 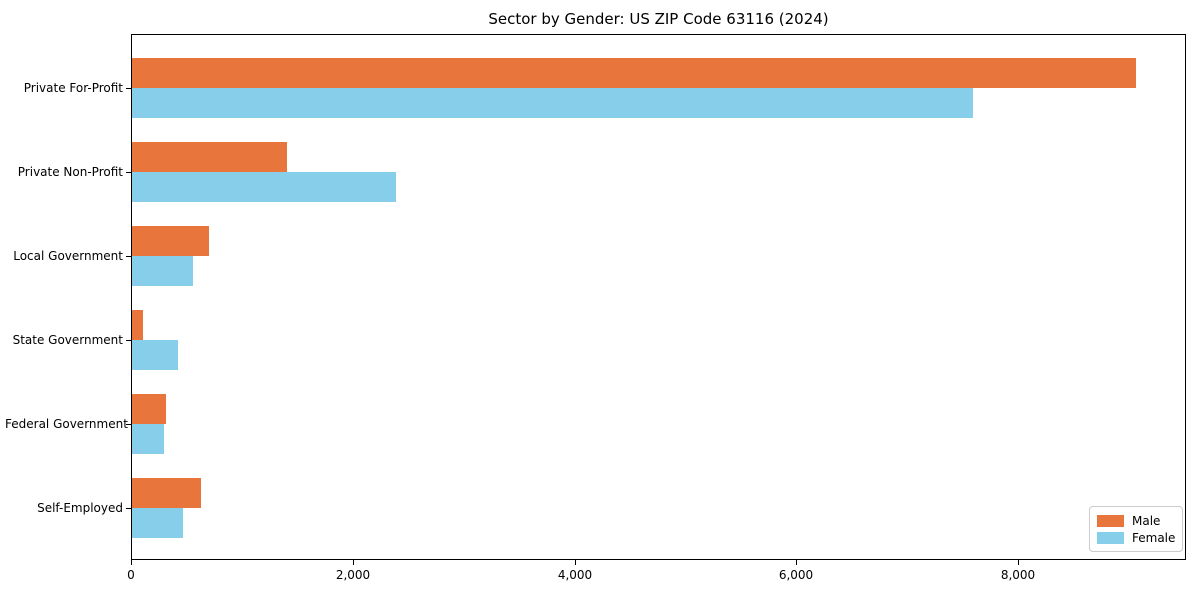 What do you see at coordinates (1018, 575) in the screenshot?
I see `x-tick-label: 8,000` at bounding box center [1018, 575].